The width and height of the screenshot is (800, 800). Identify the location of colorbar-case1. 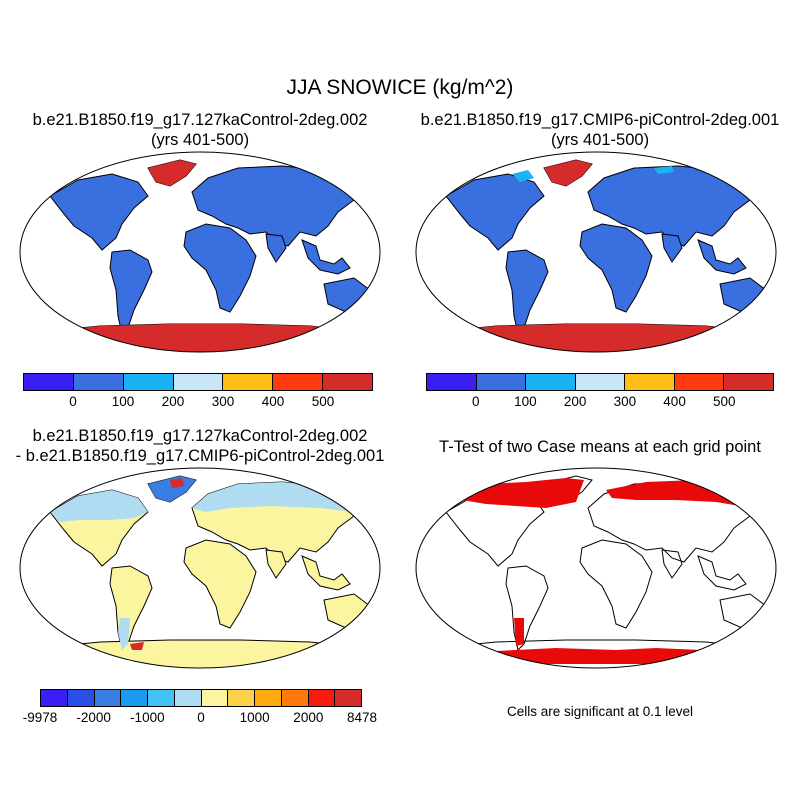
(198, 382).